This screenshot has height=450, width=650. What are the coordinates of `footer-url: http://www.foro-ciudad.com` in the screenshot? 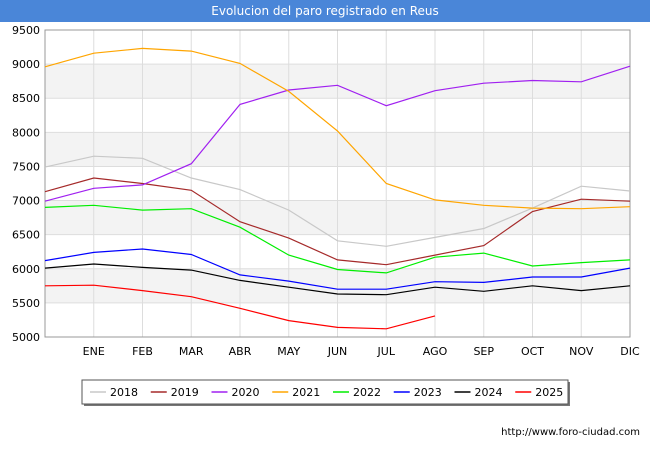 It's located at (570, 432).